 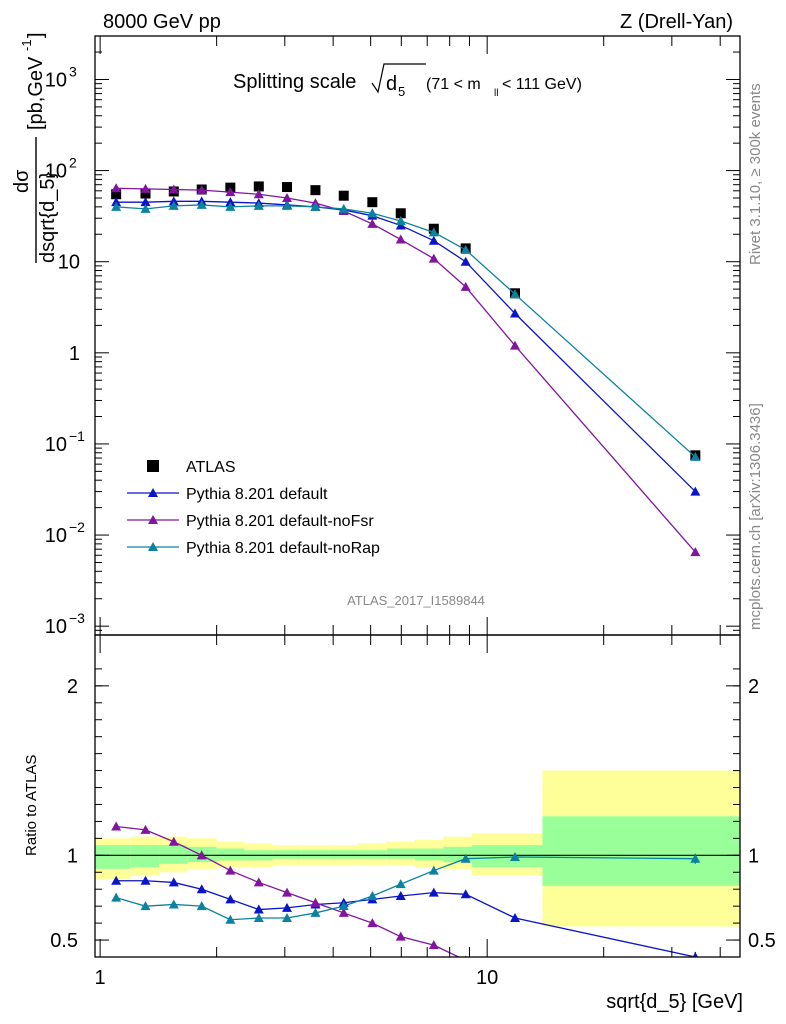 What do you see at coordinates (64, 941) in the screenshot?
I see `ratio-ytick-label-0: 0.5` at bounding box center [64, 941].